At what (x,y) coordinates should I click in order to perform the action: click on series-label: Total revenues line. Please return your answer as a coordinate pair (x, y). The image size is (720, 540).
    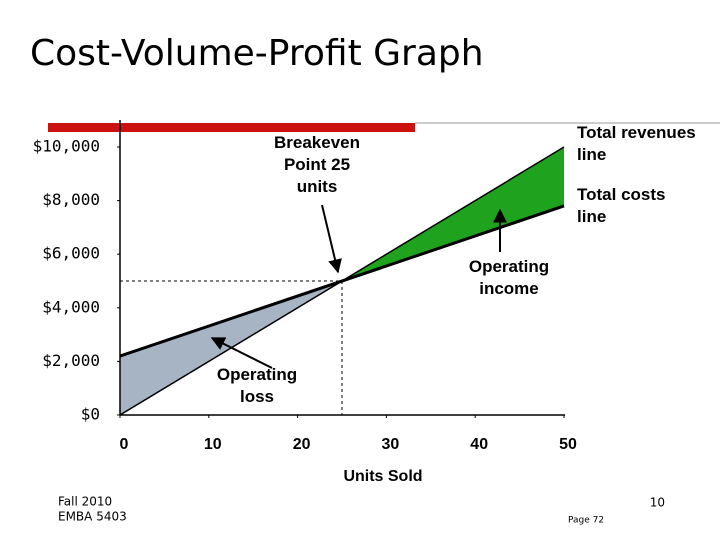
    Looking at the image, I should click on (636, 143).